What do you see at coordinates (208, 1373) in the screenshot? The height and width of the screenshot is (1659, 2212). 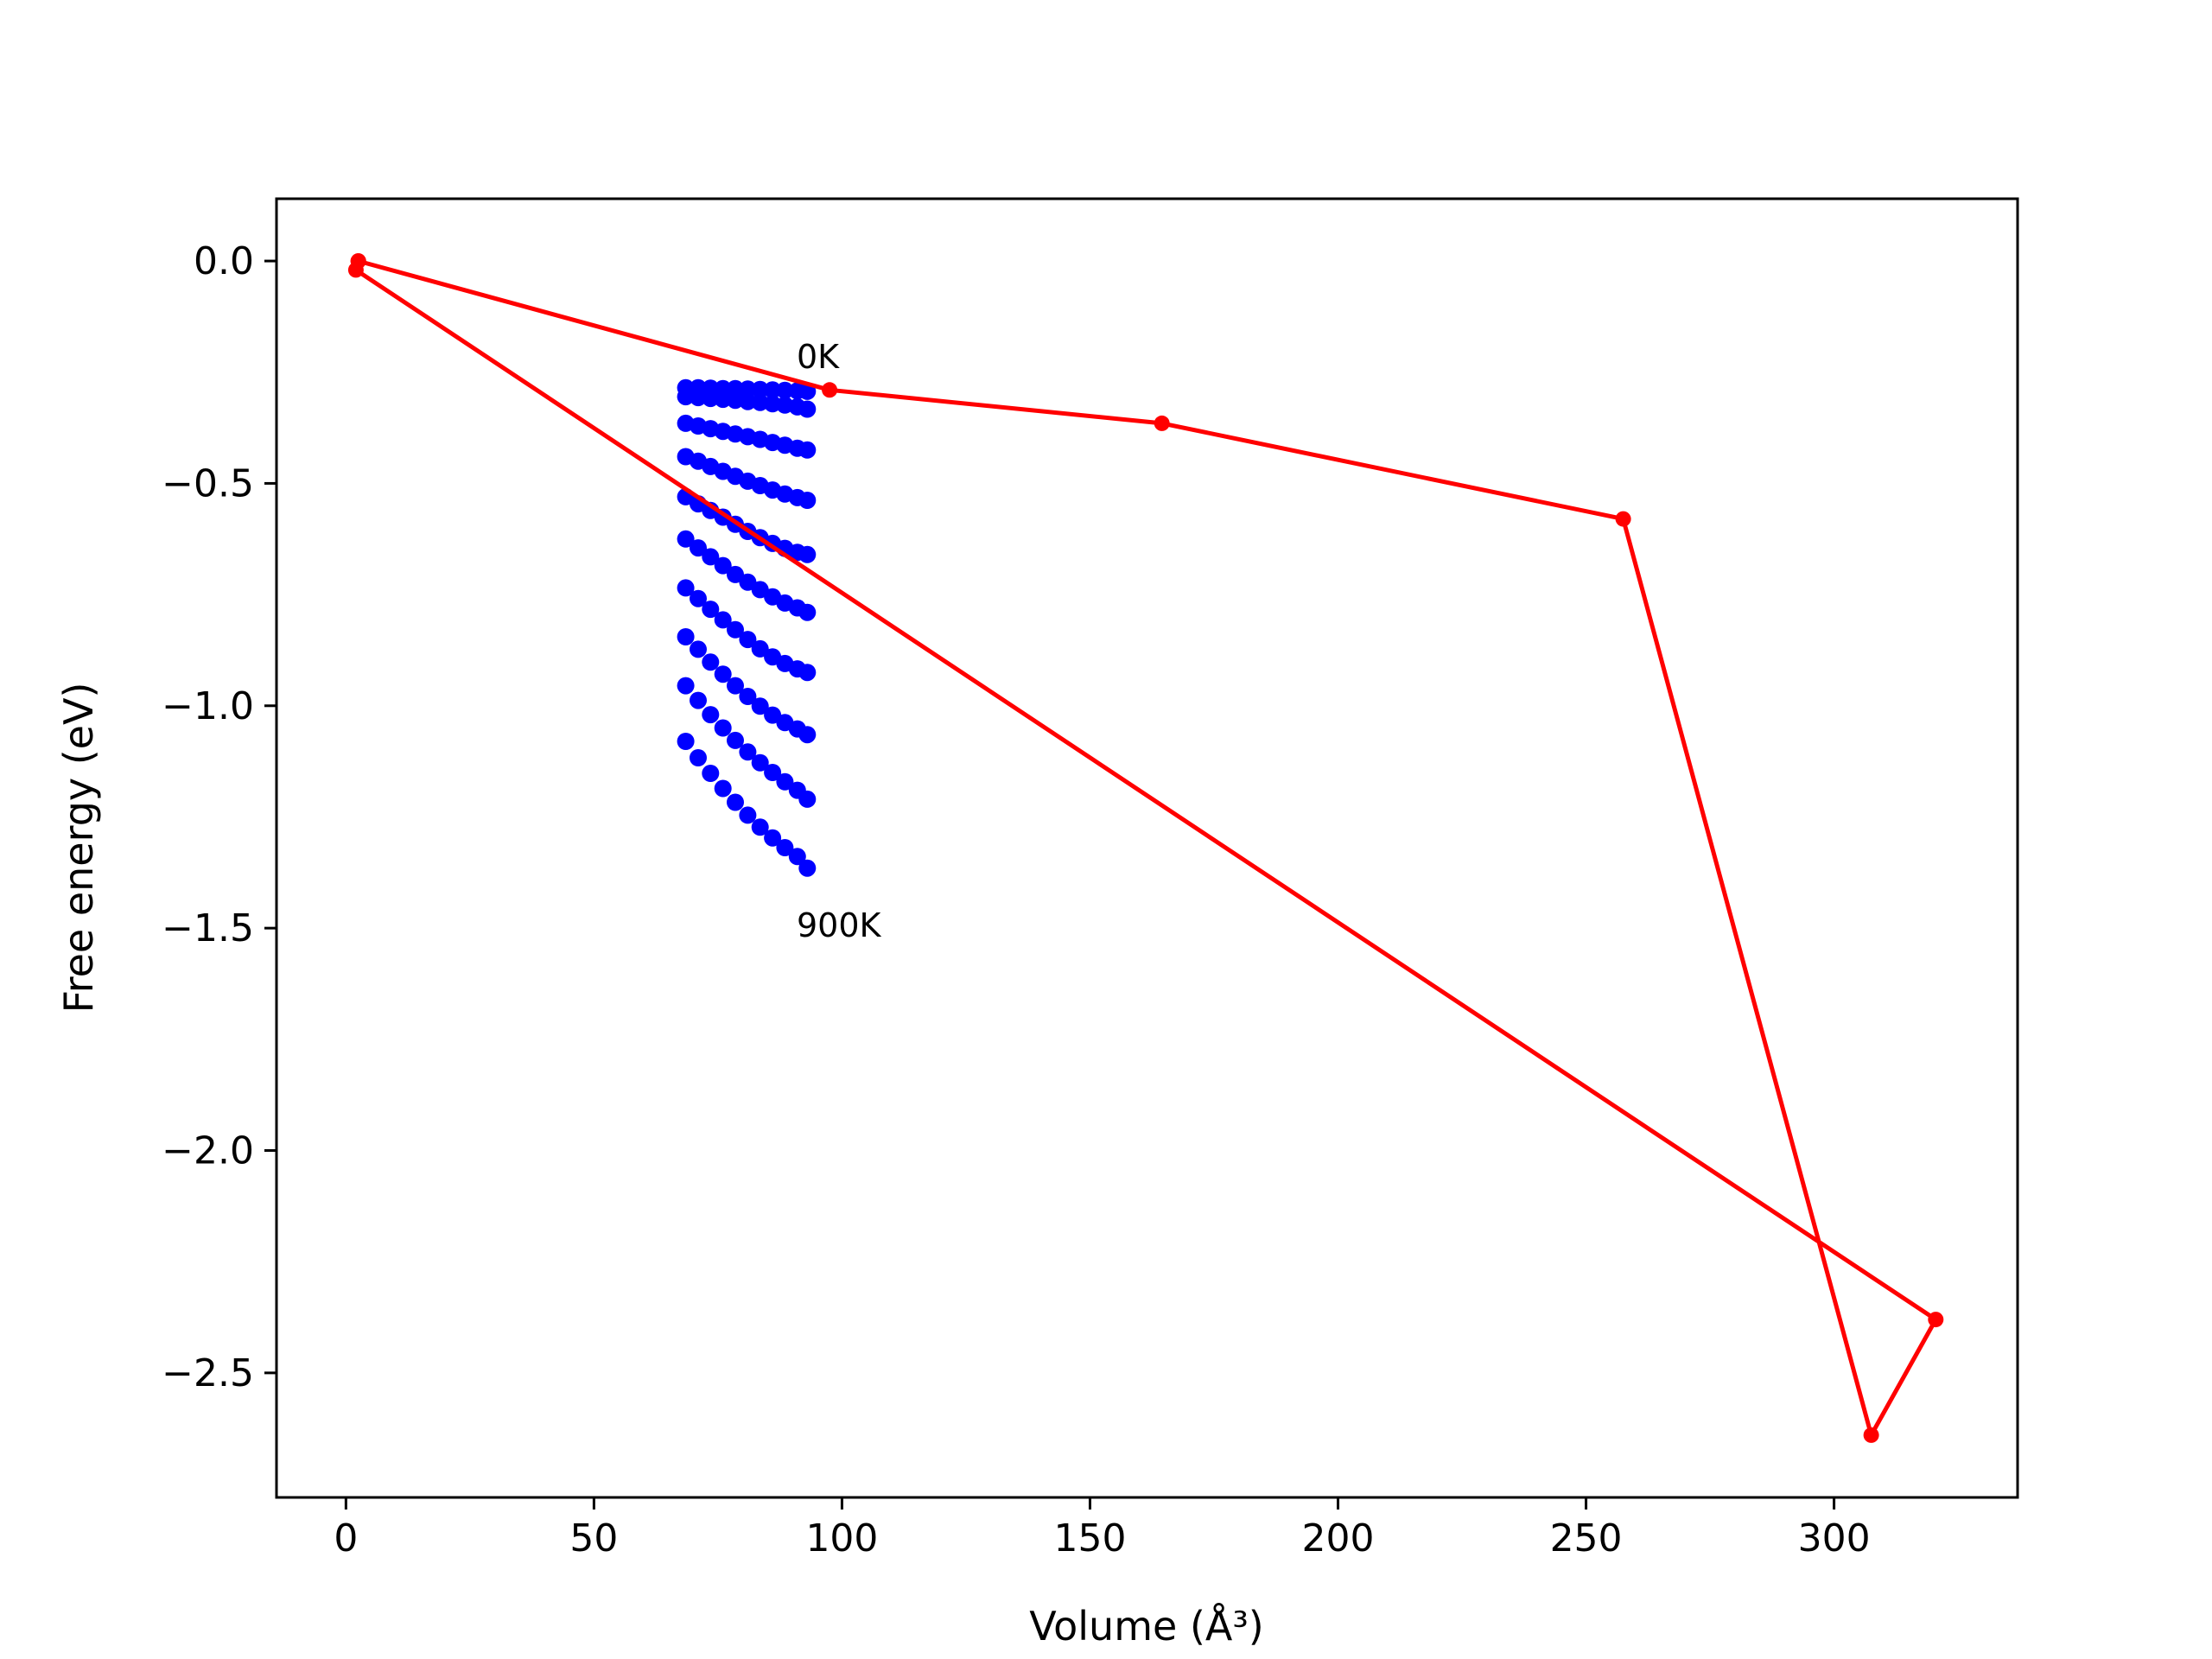 I see `y-tick-label-5: −2.5` at bounding box center [208, 1373].